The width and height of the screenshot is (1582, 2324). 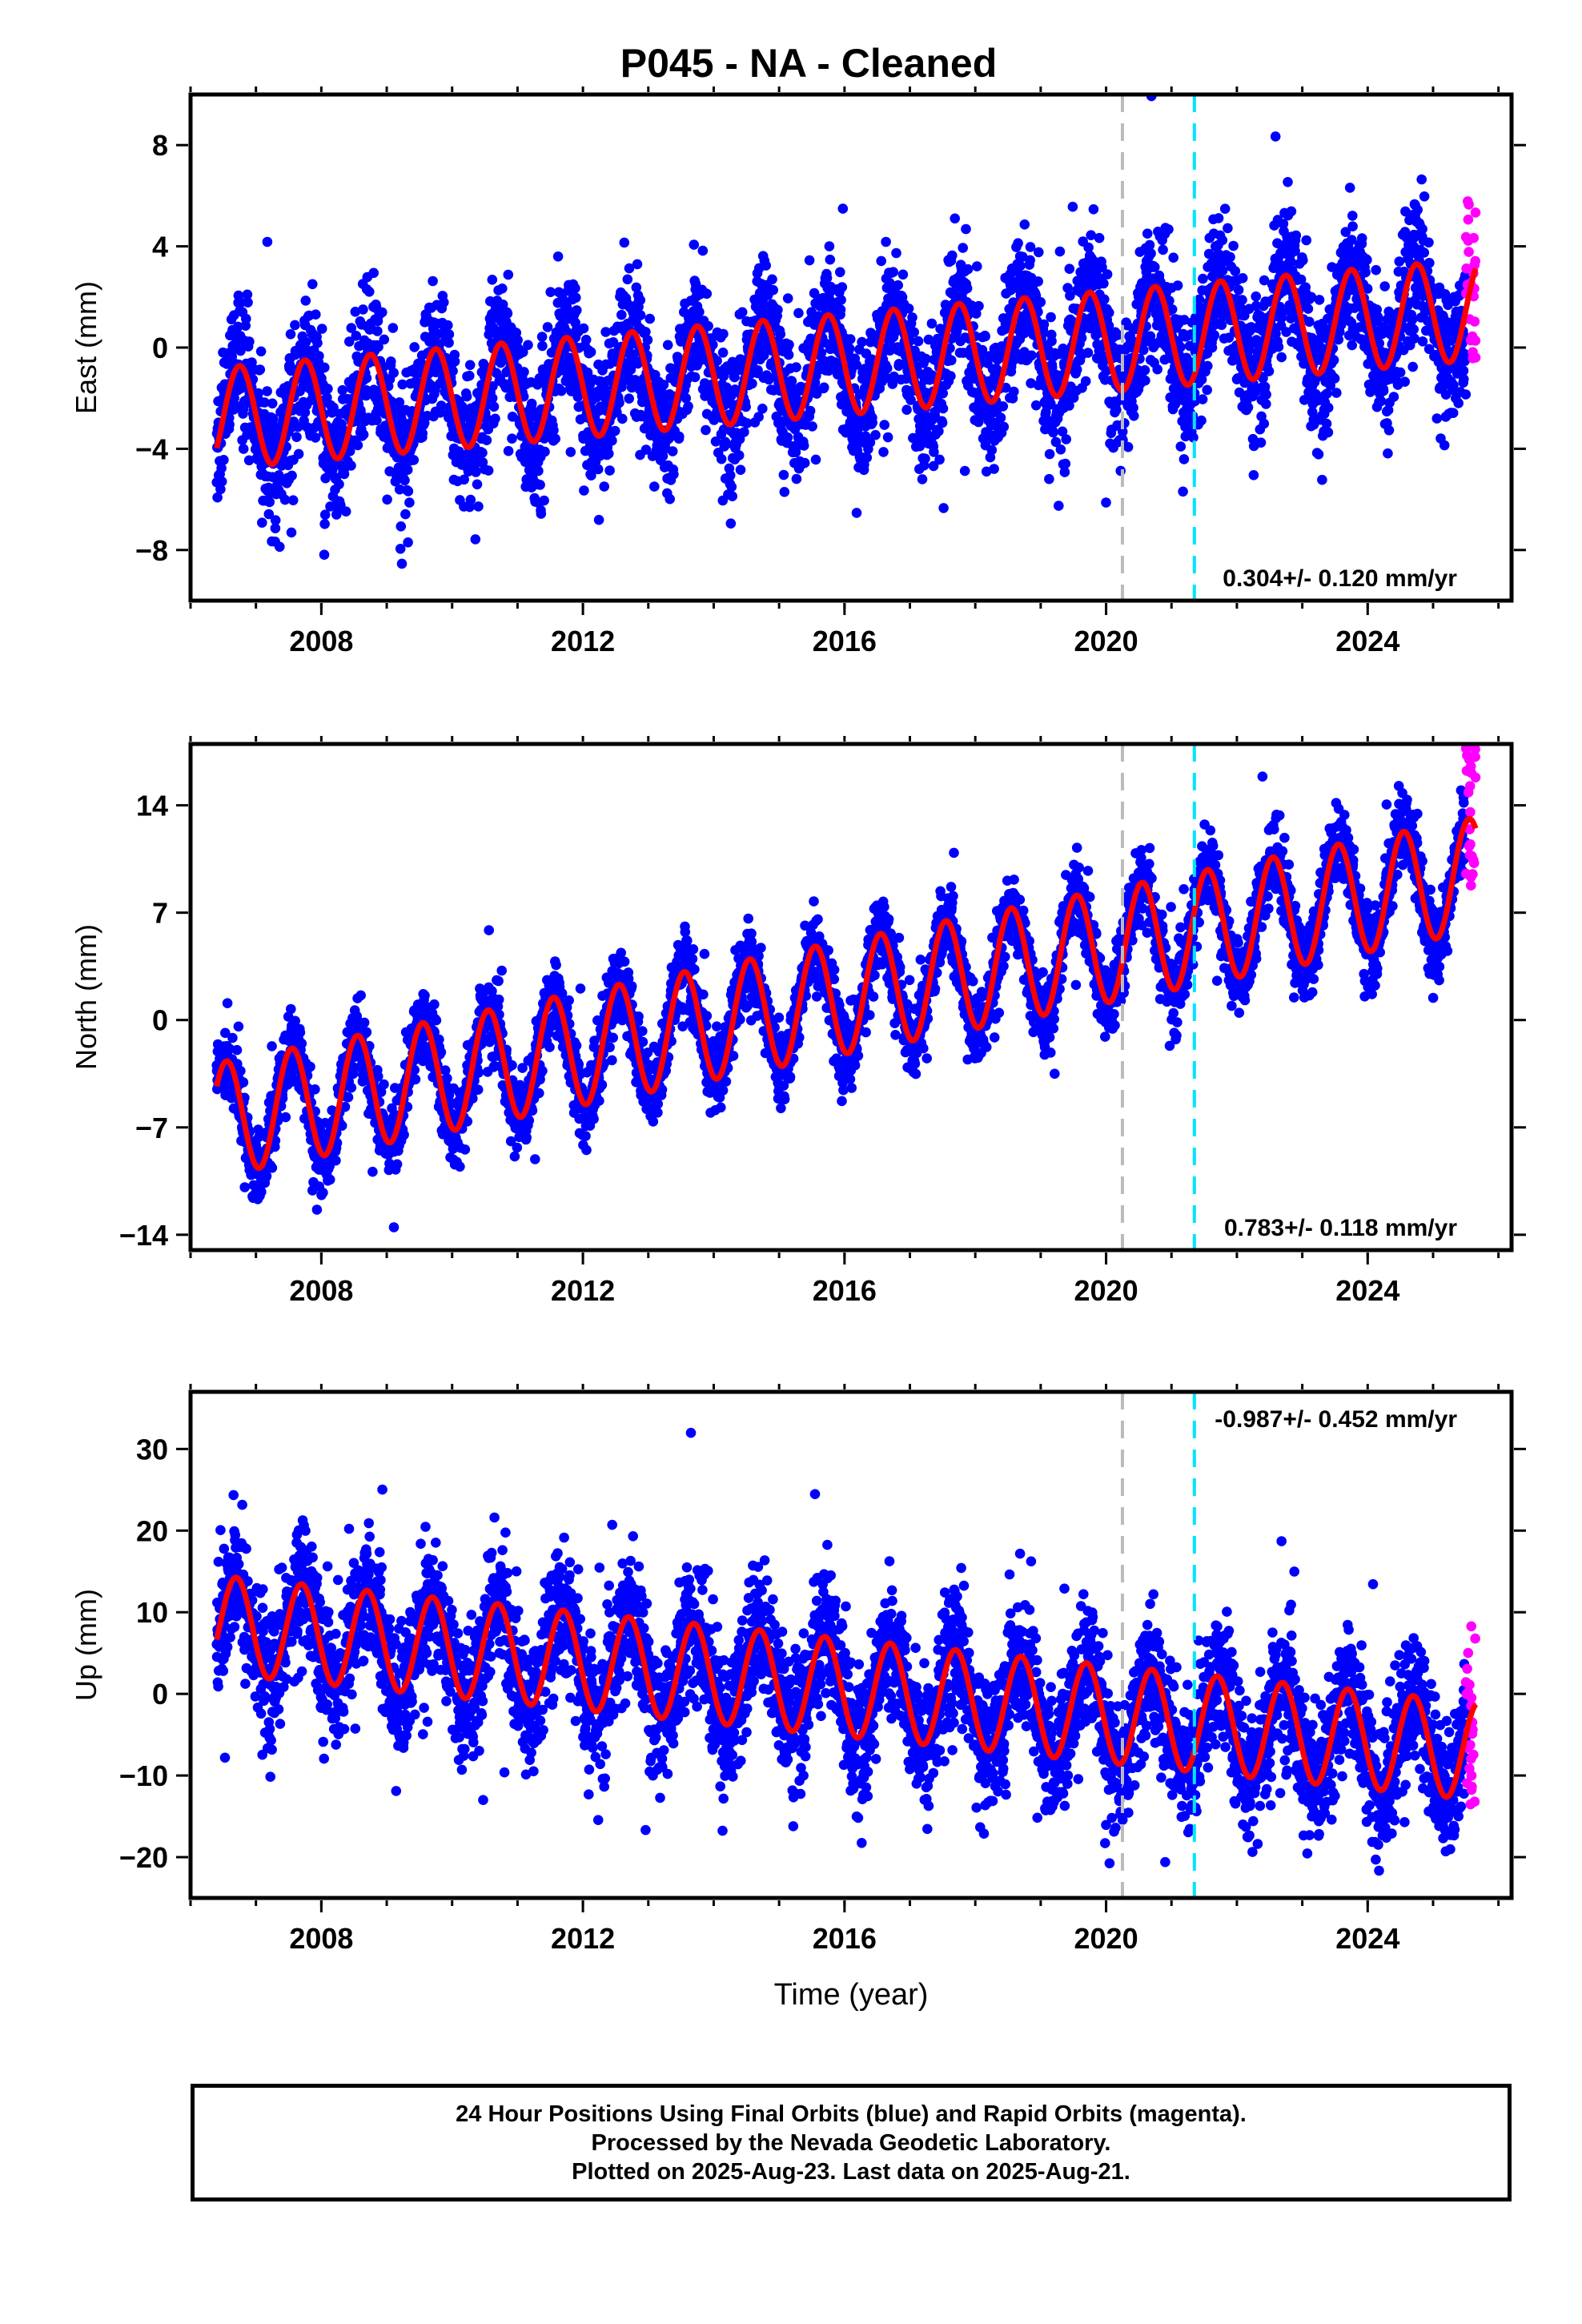 What do you see at coordinates (583, 641) in the screenshot?
I see `east-x-tick-label: 2012` at bounding box center [583, 641].